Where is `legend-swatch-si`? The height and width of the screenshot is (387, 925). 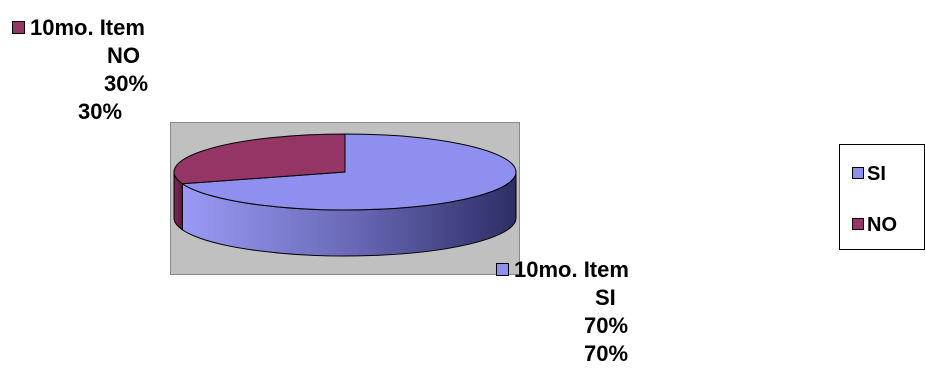
legend-swatch-si is located at coordinates (858, 173).